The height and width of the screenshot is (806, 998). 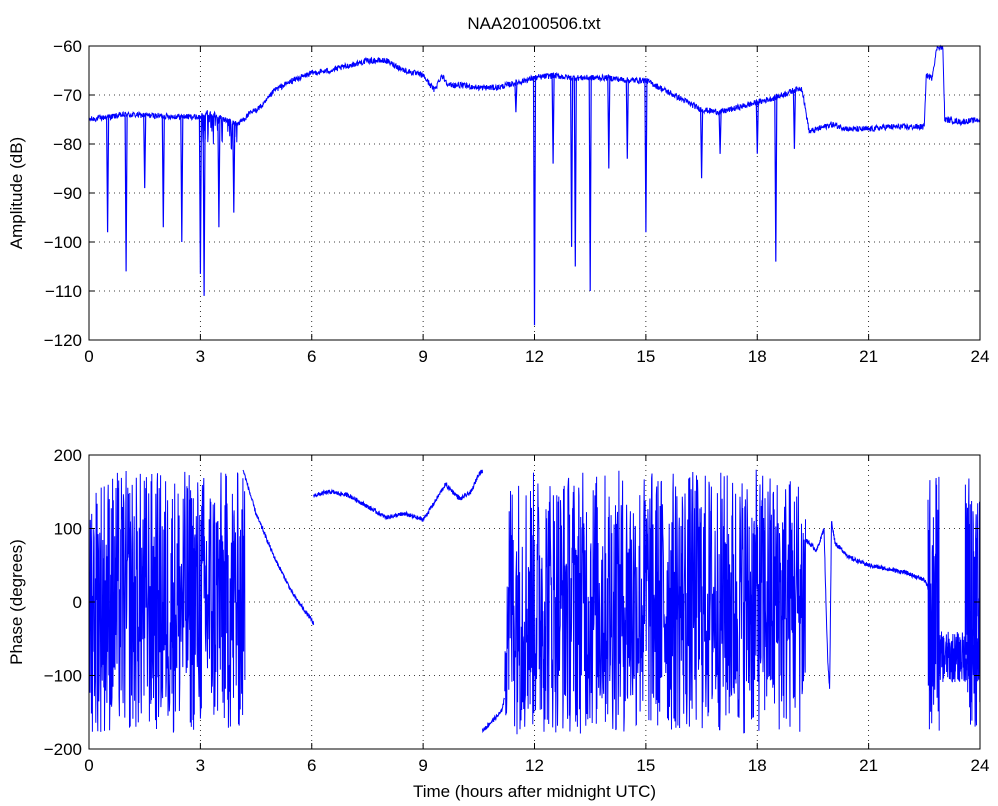 What do you see at coordinates (16, 193) in the screenshot?
I see `amplitude-ylabel: Amplitude (dB)` at bounding box center [16, 193].